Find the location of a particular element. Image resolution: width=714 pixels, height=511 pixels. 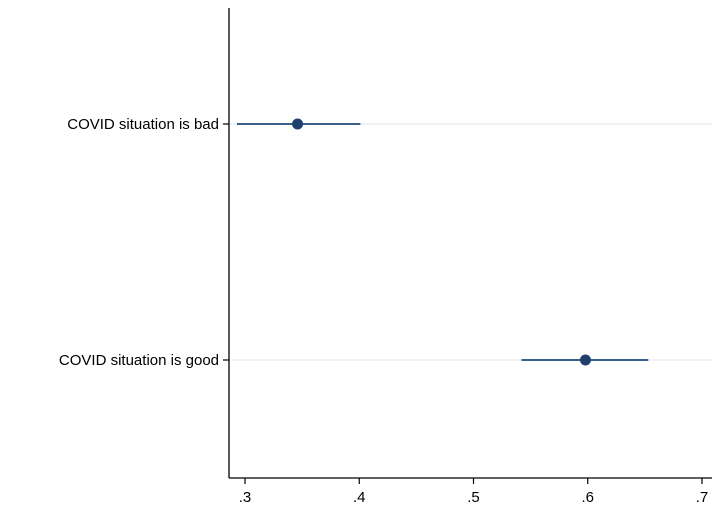

x-tick-label: .6 is located at coordinates (587, 497).